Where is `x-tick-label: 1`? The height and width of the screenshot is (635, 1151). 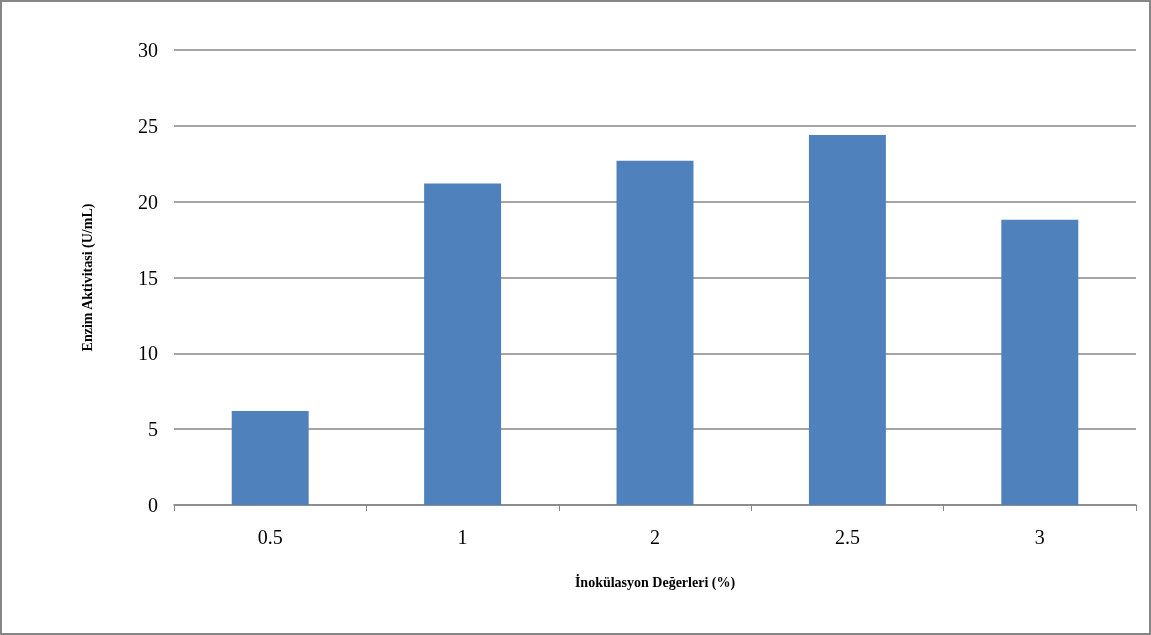
x-tick-label: 1 is located at coordinates (462, 537).